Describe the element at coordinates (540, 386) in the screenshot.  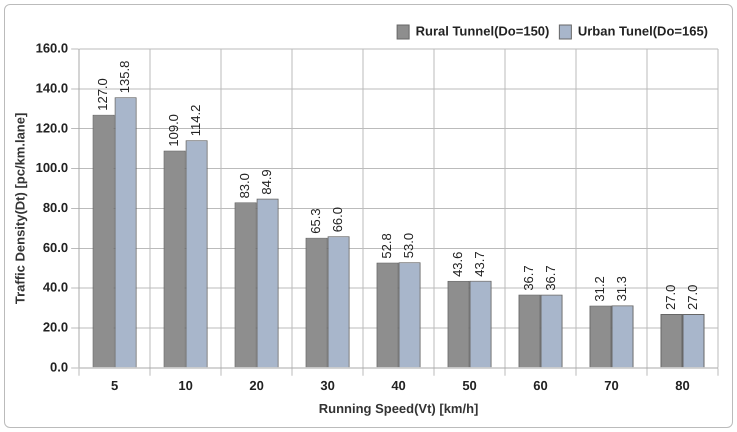
I see `x-tick-label: 60` at that location.